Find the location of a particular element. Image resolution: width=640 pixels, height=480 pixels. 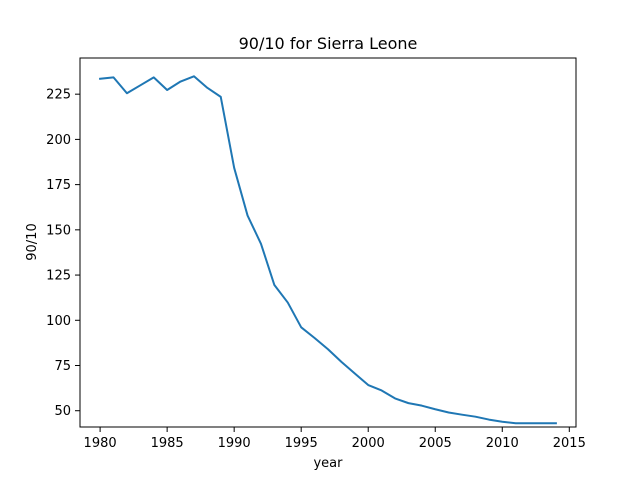

y-axis-ticks: 50 75 100 125 150 175 200 225 is located at coordinates (63, 253).